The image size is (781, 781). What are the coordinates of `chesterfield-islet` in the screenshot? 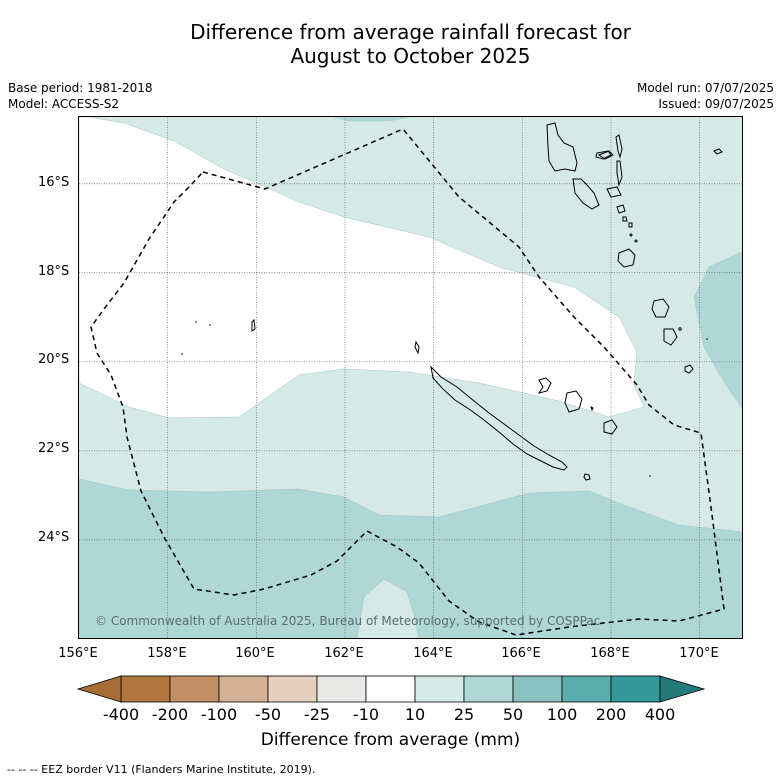 It's located at (253, 325).